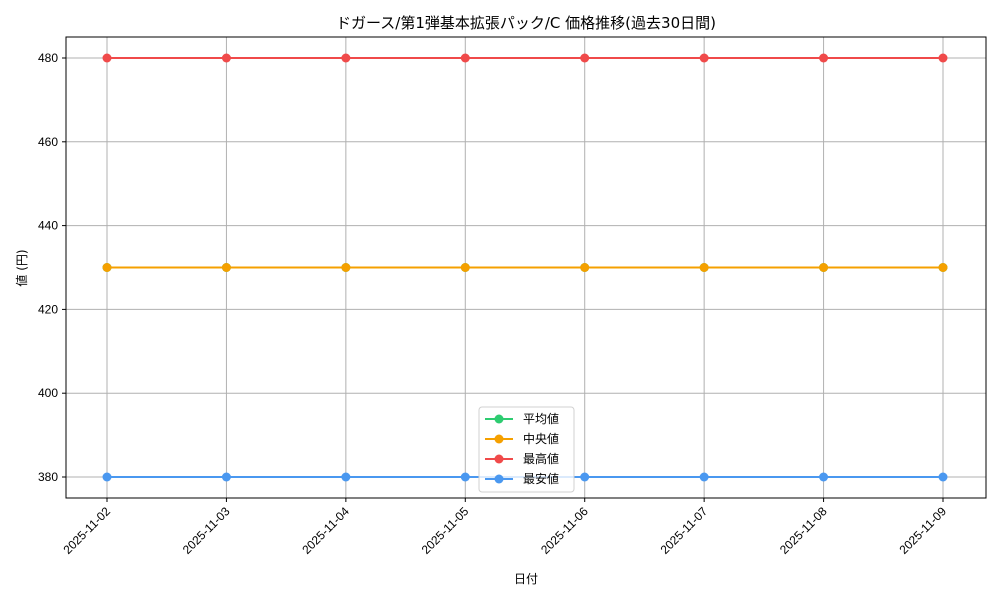 The image size is (1000, 600). Describe the element at coordinates (526, 23) in the screenshot. I see `chart-title: ドガース/第1弾基本拡張パック/C 価格推移(過去30日間)` at that location.